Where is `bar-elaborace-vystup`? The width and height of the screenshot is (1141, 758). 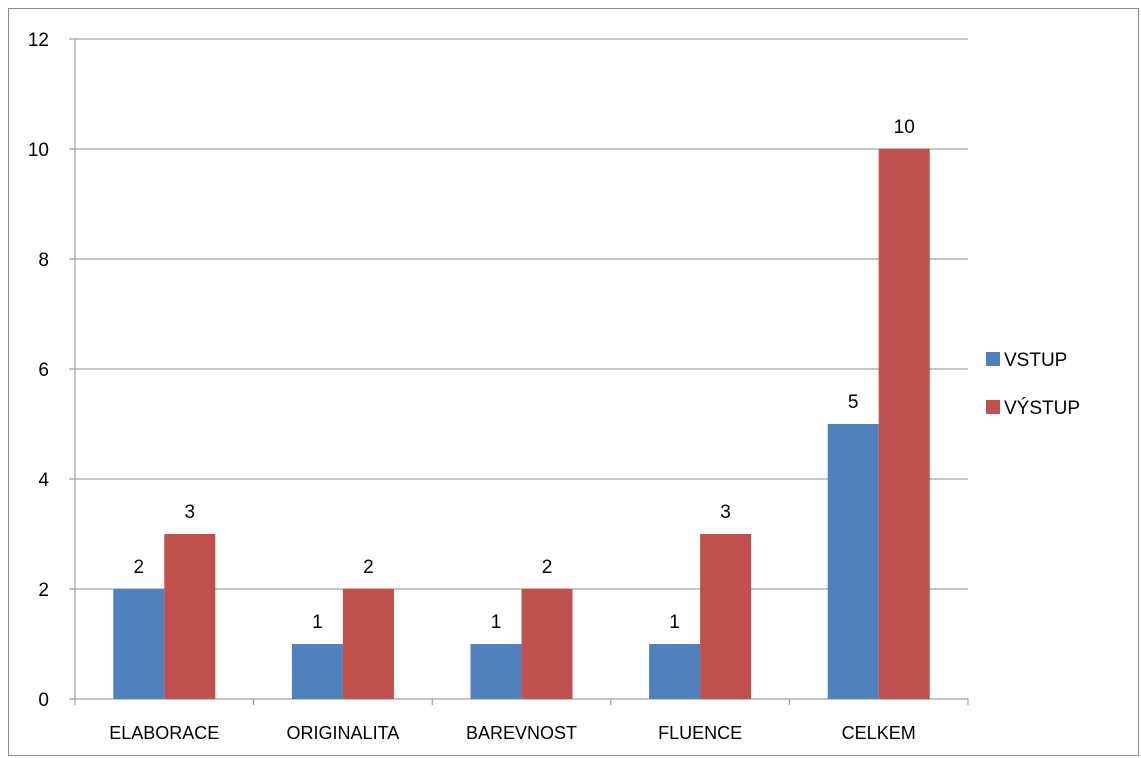 bar-elaborace-vystup is located at coordinates (190, 616).